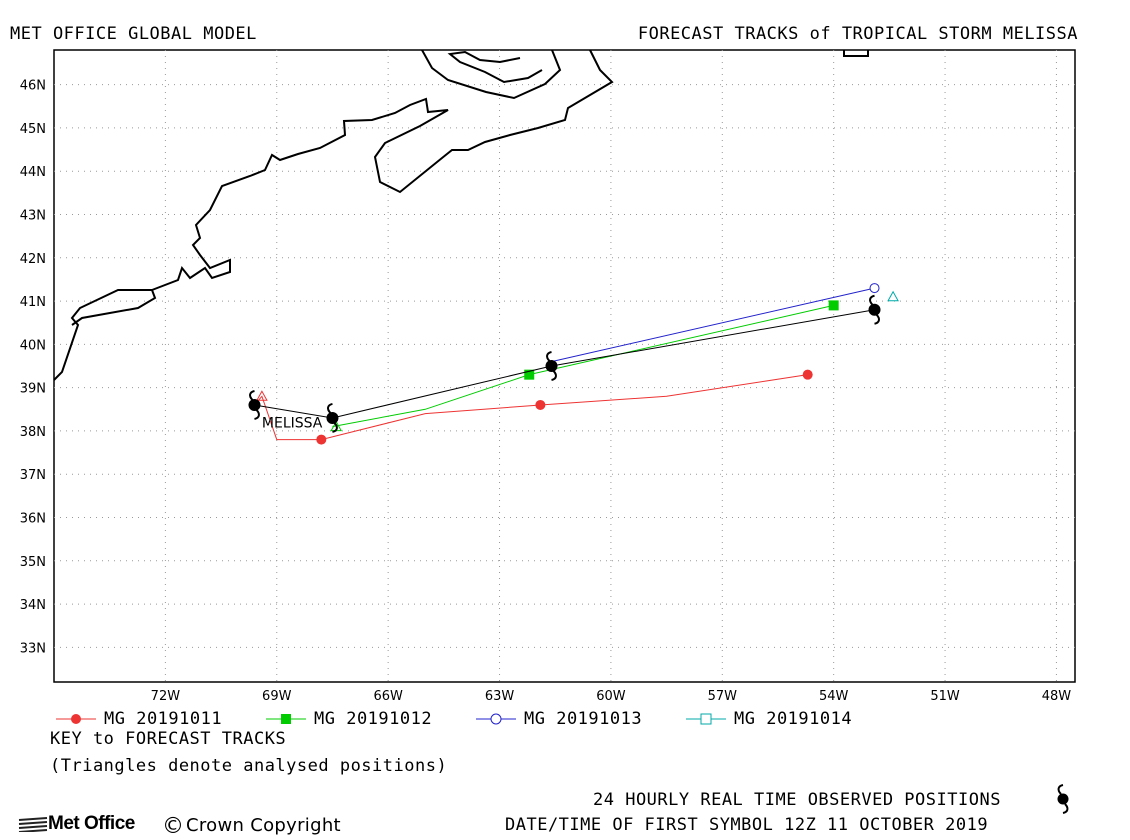 The image size is (1130, 840). I want to click on legend-marker-cyan-open-square, so click(706, 719).